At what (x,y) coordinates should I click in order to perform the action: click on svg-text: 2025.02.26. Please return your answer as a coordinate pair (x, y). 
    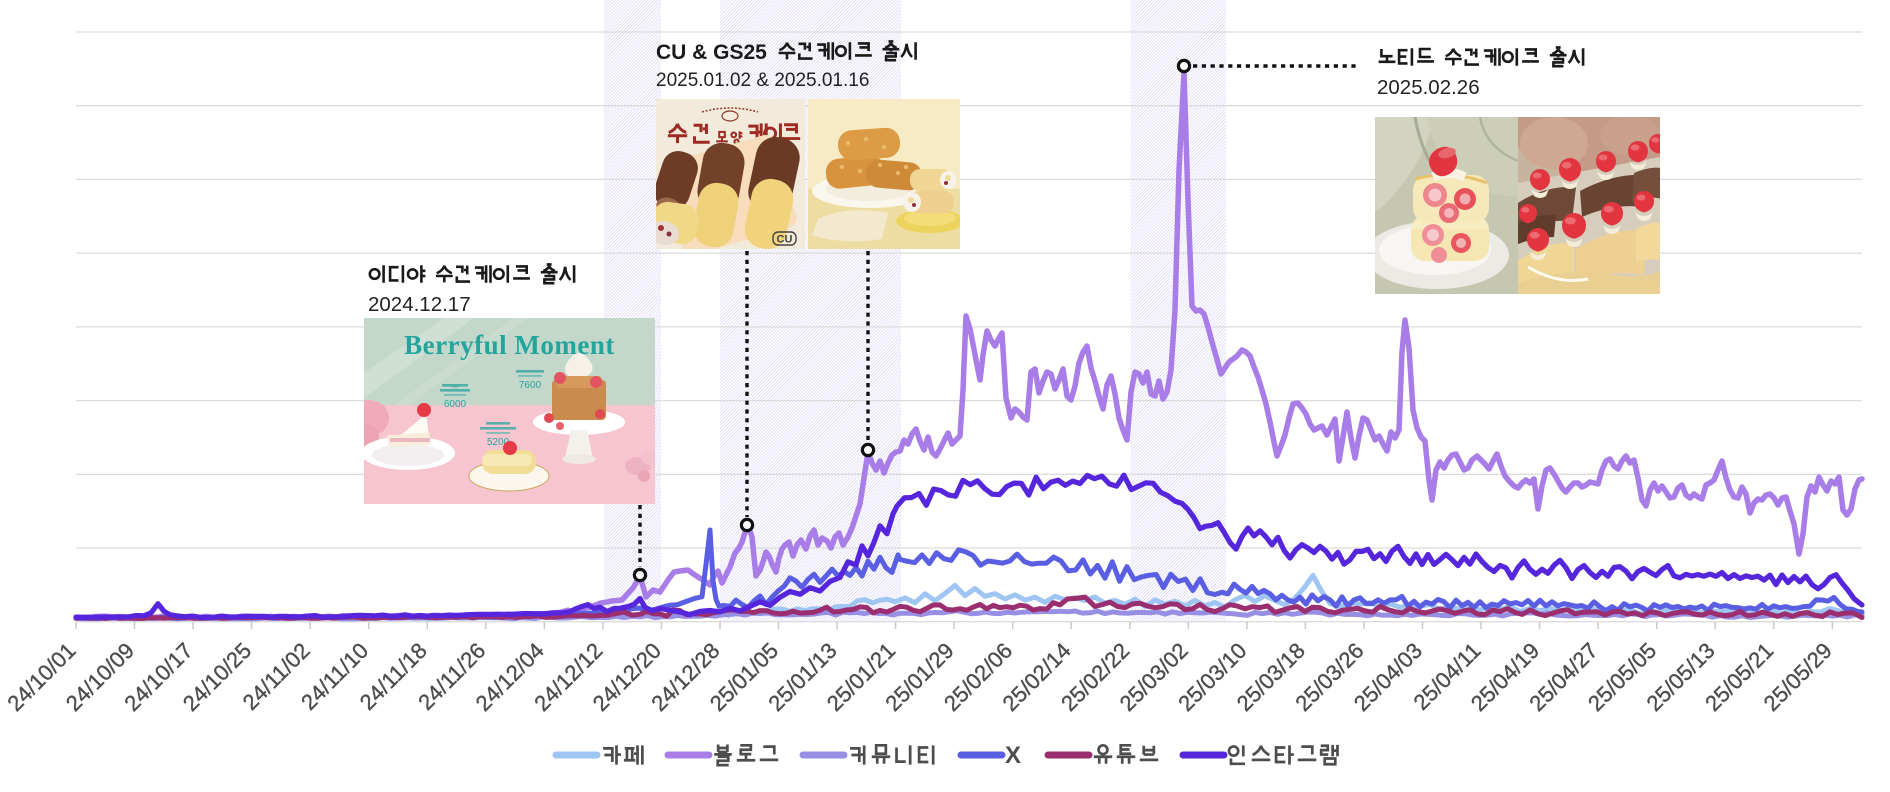
    Looking at the image, I should click on (1428, 87).